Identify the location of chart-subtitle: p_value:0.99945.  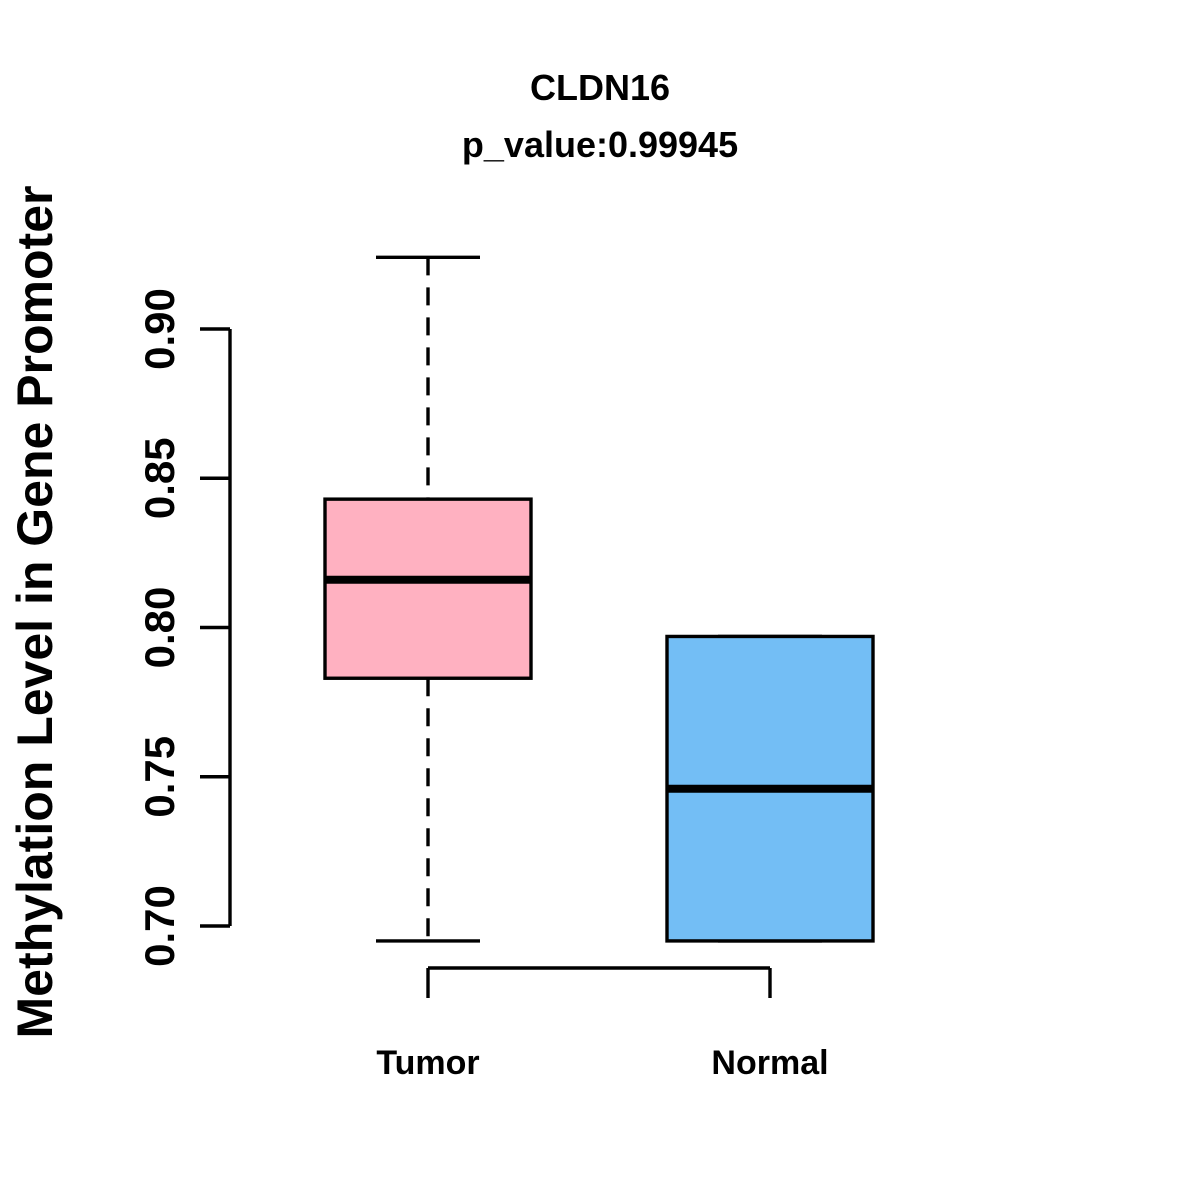
(600, 144).